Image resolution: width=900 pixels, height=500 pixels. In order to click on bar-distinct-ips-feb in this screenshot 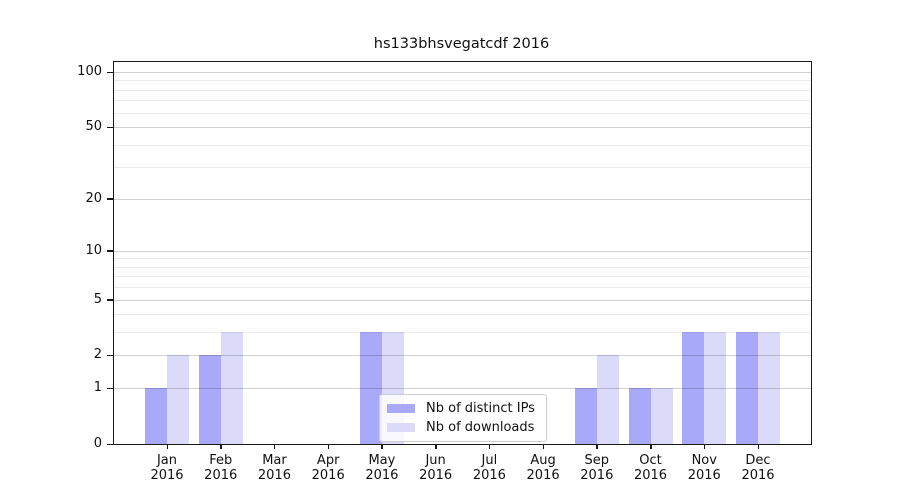, I will do `click(209, 399)`.